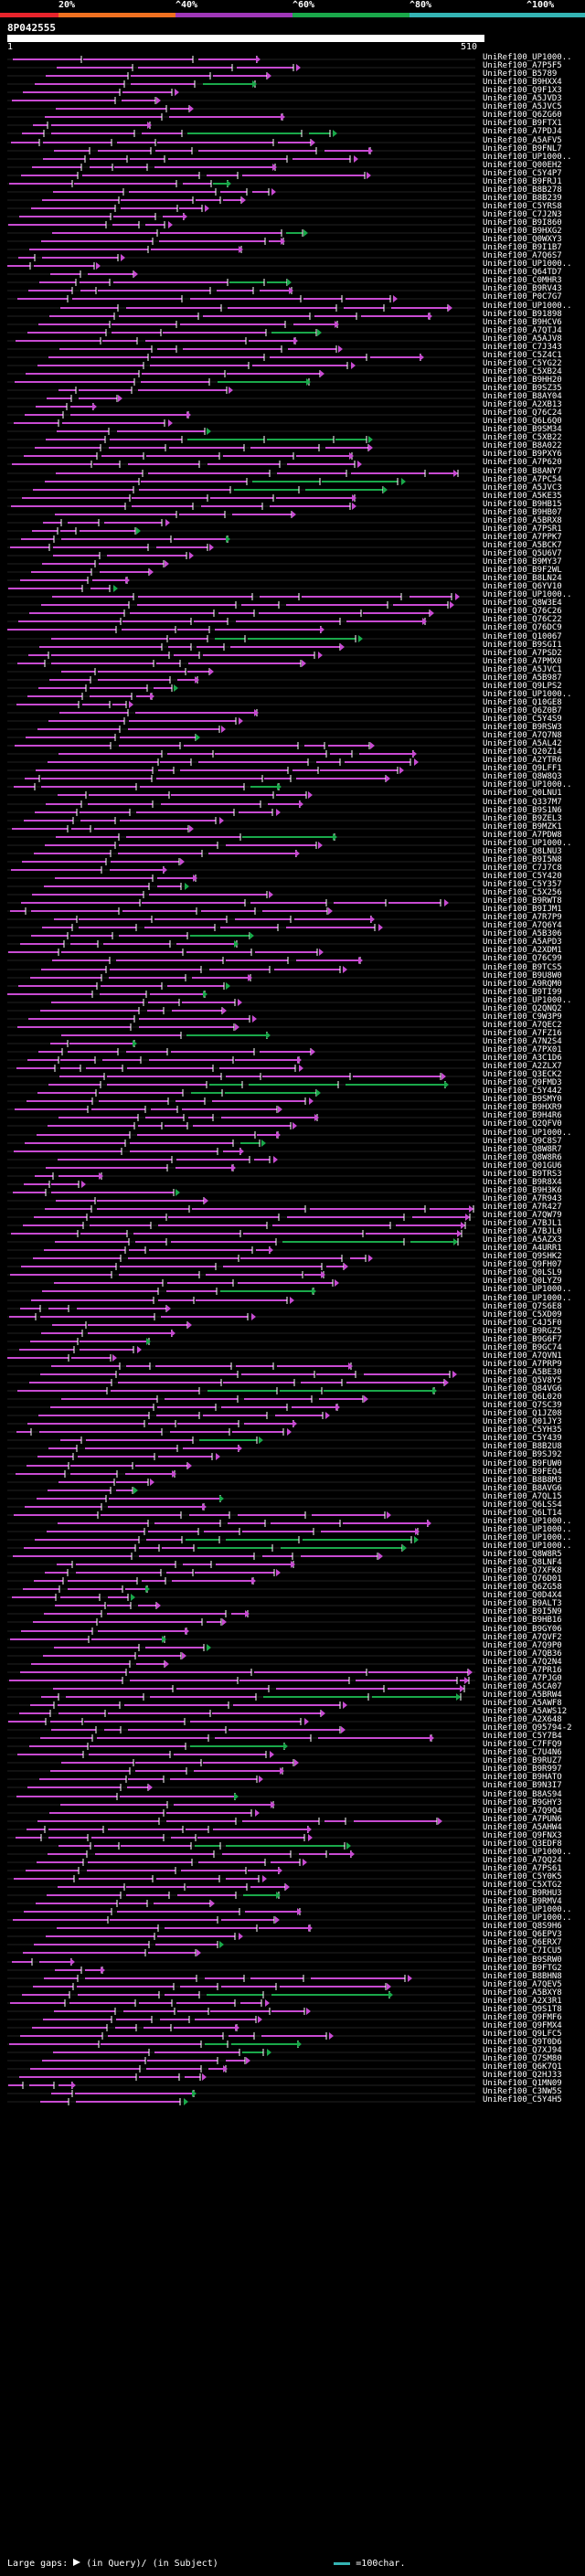 Image resolution: width=585 pixels, height=2576 pixels. I want to click on hit-label: UniRef100_B8AVG6, so click(522, 1488).